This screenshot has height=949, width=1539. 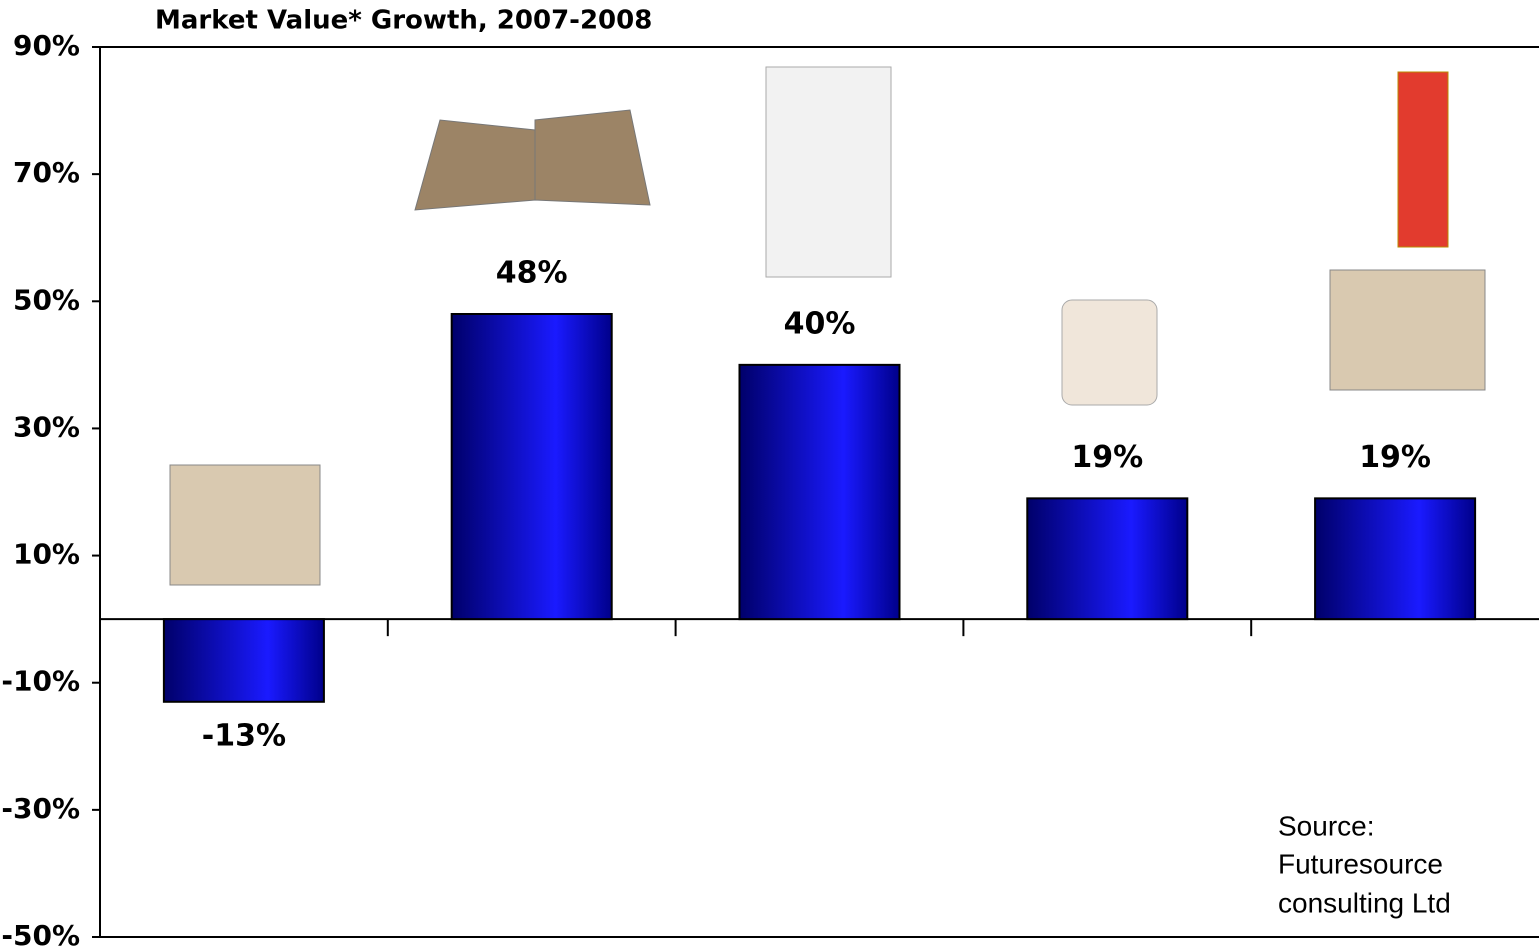 I want to click on source-note: consulting Ltd, so click(x=1364, y=902).